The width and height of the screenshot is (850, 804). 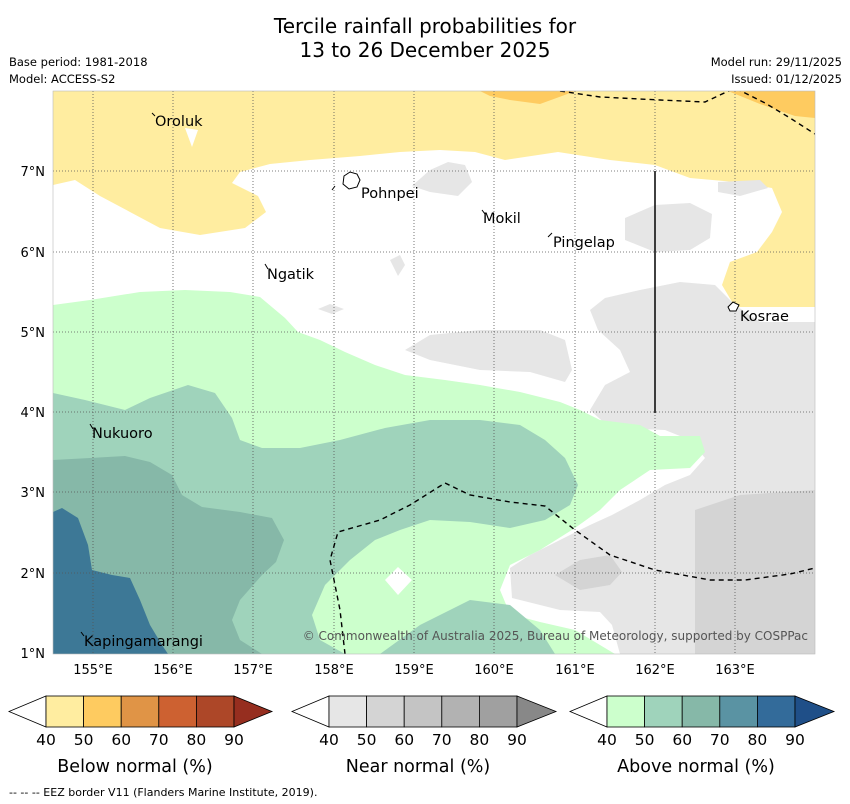 I want to click on label-pingelap: Pingelap, so click(x=584, y=243).